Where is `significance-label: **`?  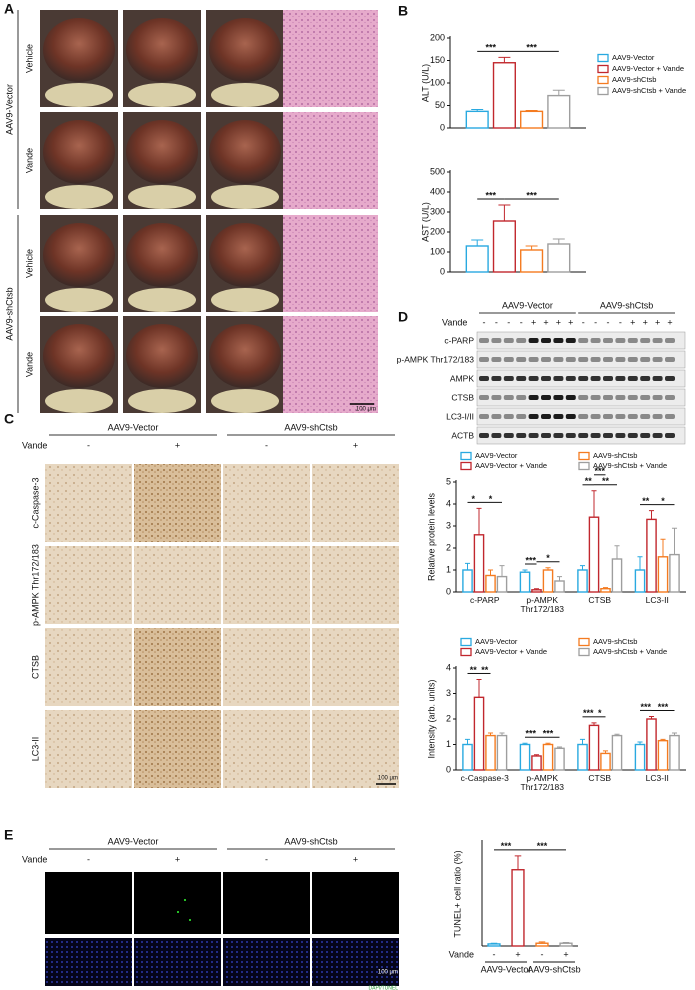 significance-label: ** is located at coordinates (485, 670).